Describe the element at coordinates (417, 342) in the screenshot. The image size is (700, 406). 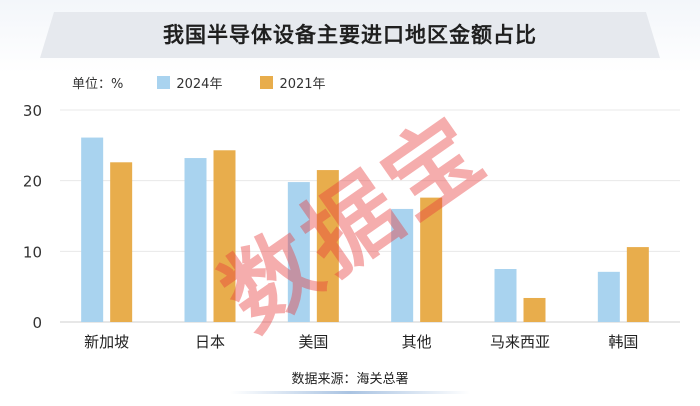
I see `x-tick-label-3: 其他` at that location.